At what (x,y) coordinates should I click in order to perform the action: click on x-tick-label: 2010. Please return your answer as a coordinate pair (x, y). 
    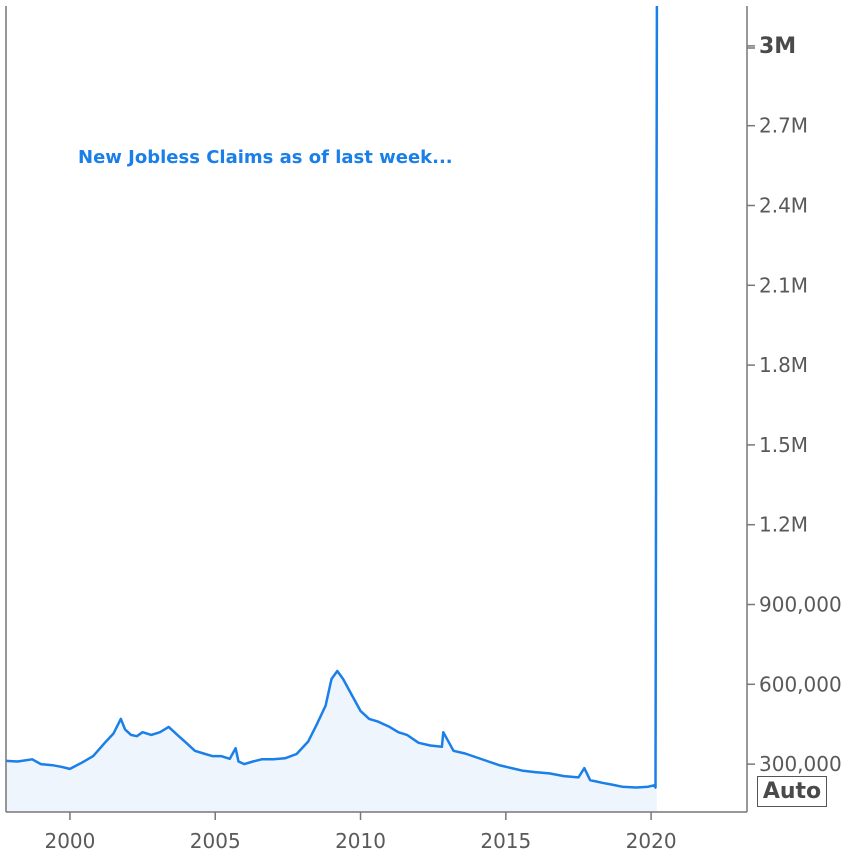
    Looking at the image, I should click on (360, 841).